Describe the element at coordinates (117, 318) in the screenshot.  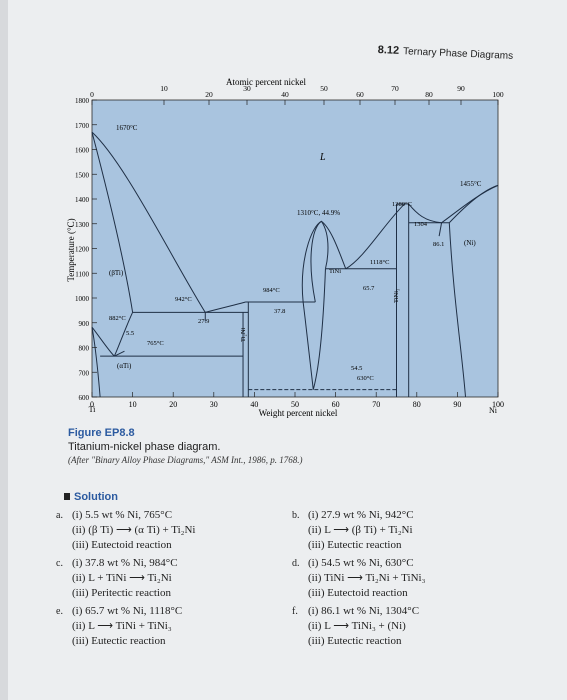
I see `label-882: 882°C` at that location.